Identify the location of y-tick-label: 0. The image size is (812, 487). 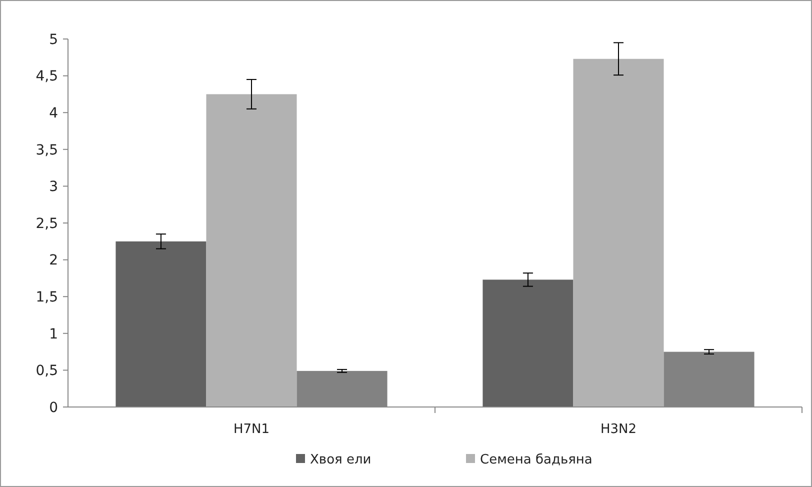
(53, 408).